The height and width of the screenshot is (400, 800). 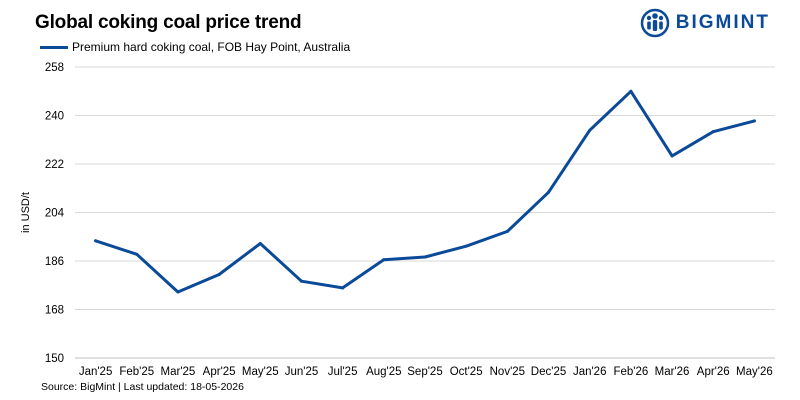 I want to click on x-tick-label: Jan'25, so click(x=96, y=372).